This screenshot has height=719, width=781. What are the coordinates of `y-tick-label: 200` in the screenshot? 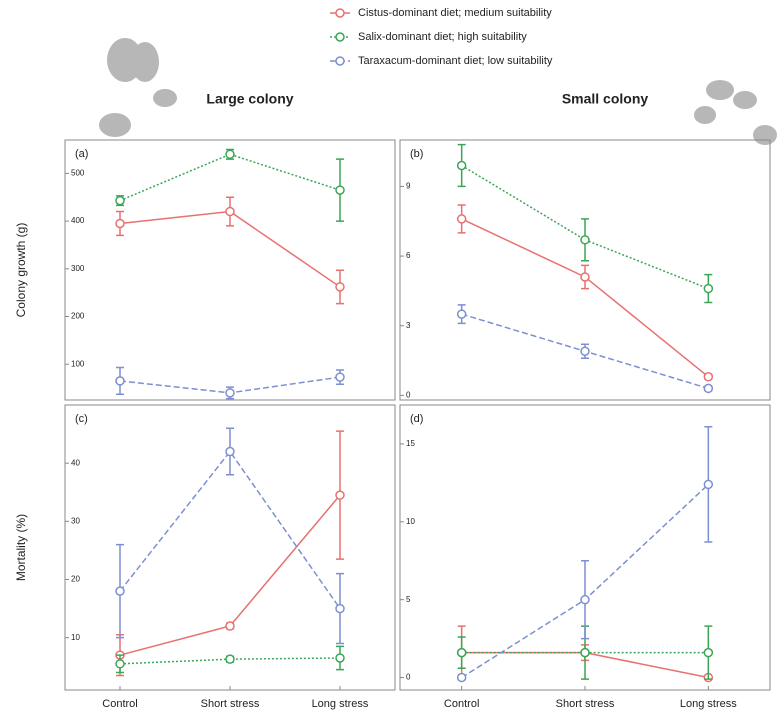 It's located at (78, 316).